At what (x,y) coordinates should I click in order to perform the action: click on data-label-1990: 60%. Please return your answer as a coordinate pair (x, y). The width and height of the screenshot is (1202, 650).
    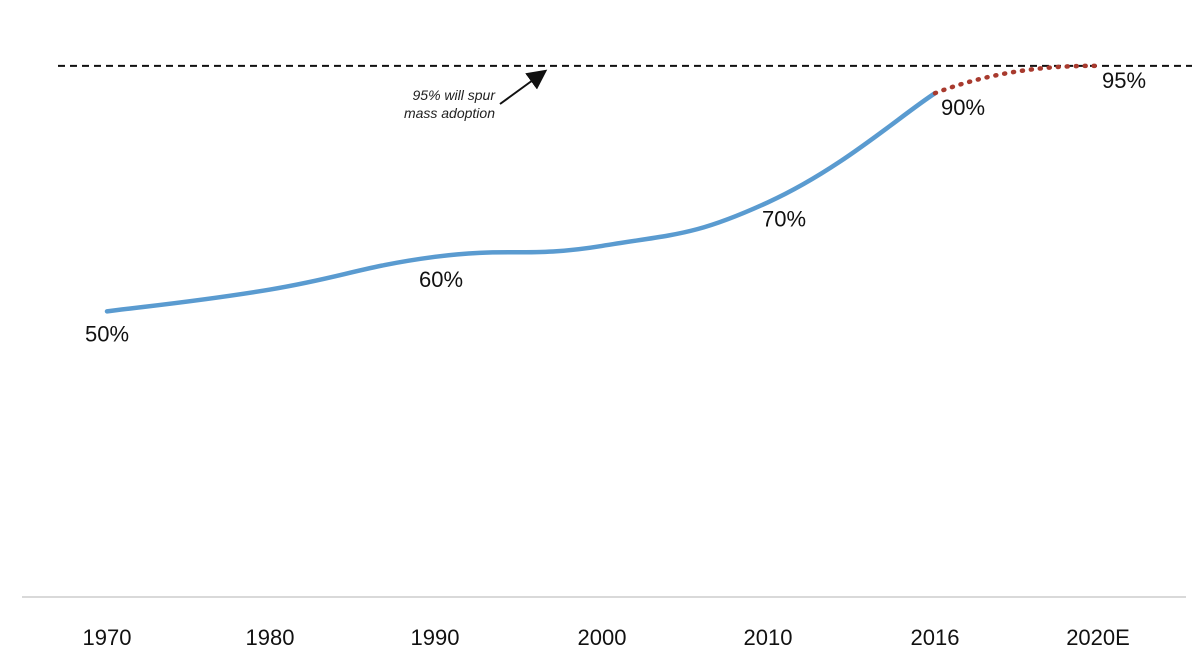
    Looking at the image, I should click on (441, 279).